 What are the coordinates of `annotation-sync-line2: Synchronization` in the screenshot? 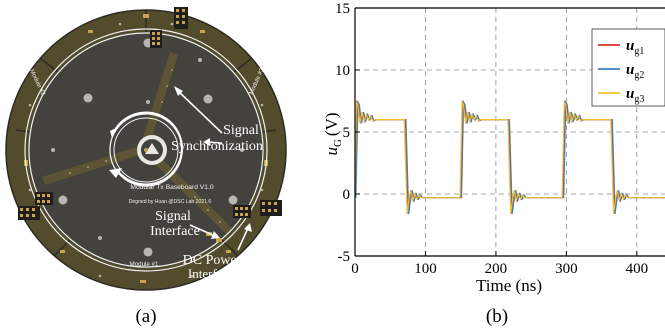 It's located at (217, 146).